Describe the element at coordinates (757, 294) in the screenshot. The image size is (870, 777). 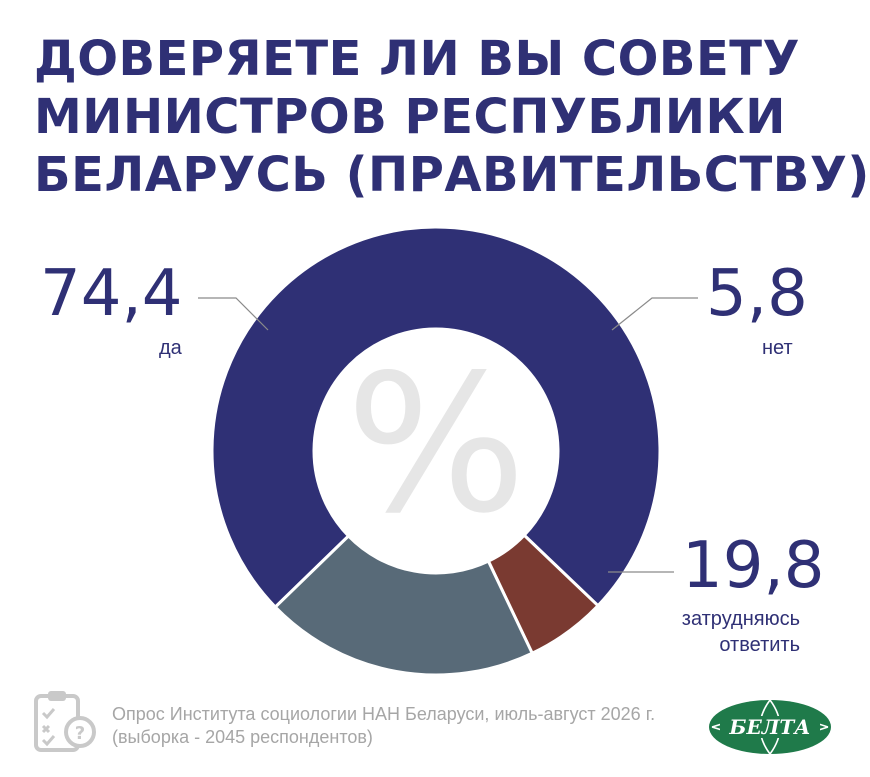
I see `value-label-net: 5,8` at that location.